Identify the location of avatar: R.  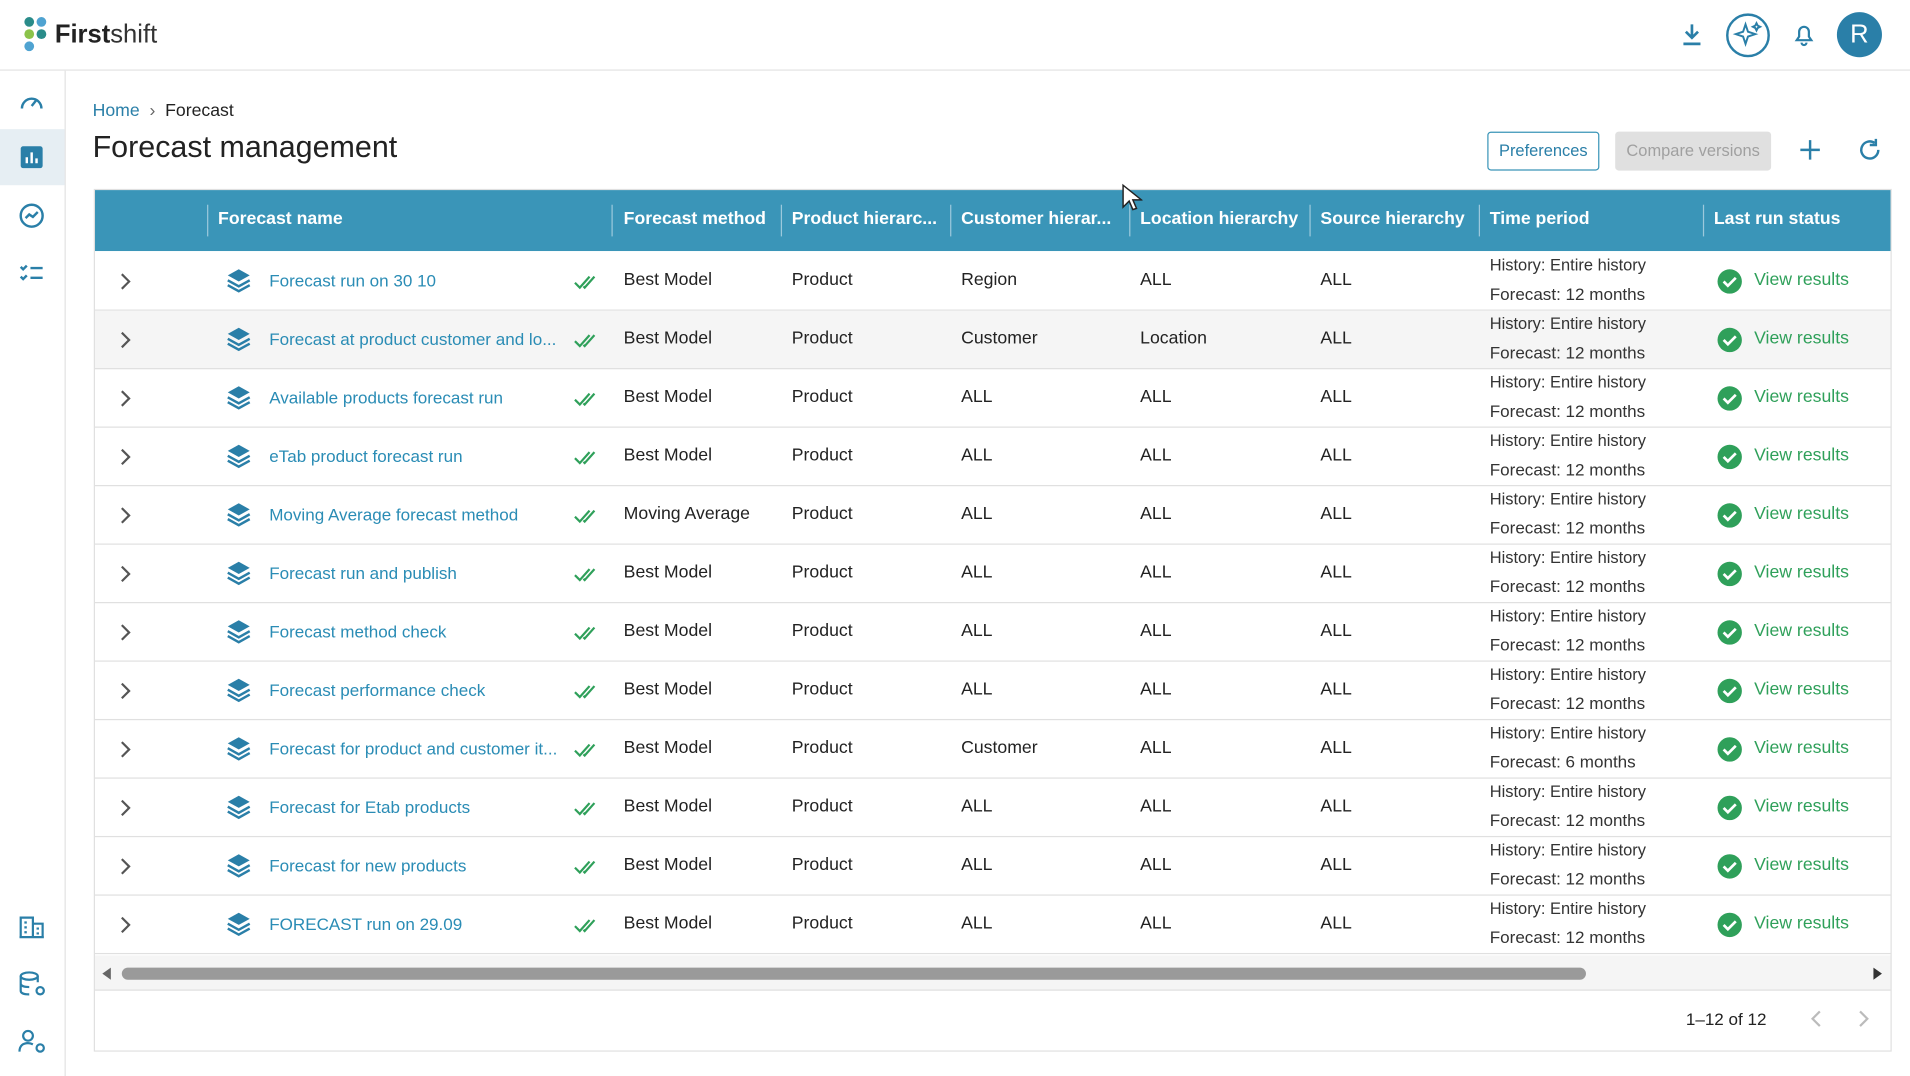
(1859, 35).